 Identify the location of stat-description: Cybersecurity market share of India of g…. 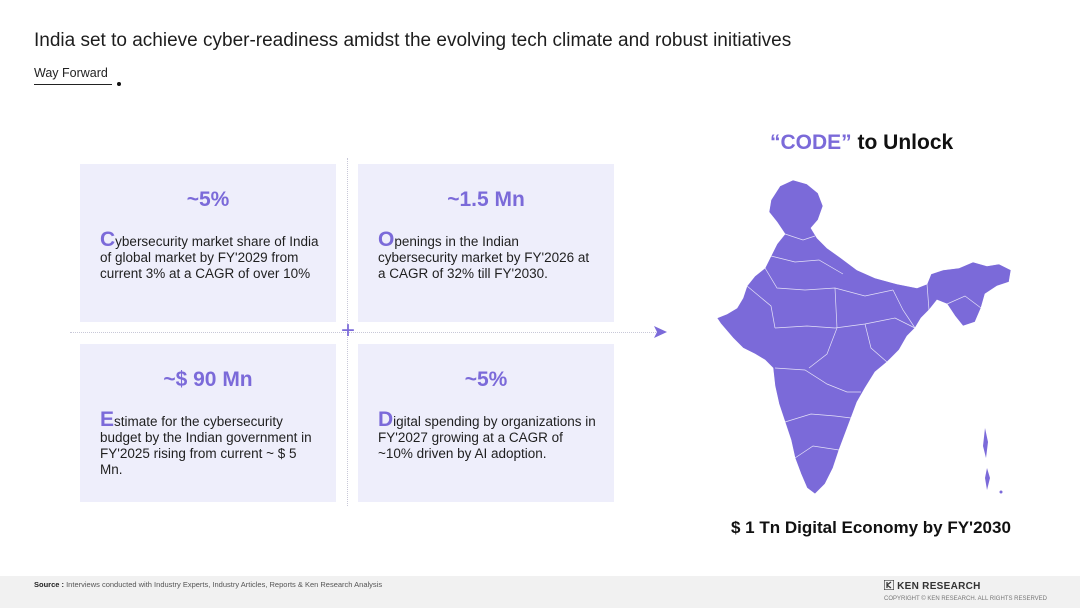
(211, 255).